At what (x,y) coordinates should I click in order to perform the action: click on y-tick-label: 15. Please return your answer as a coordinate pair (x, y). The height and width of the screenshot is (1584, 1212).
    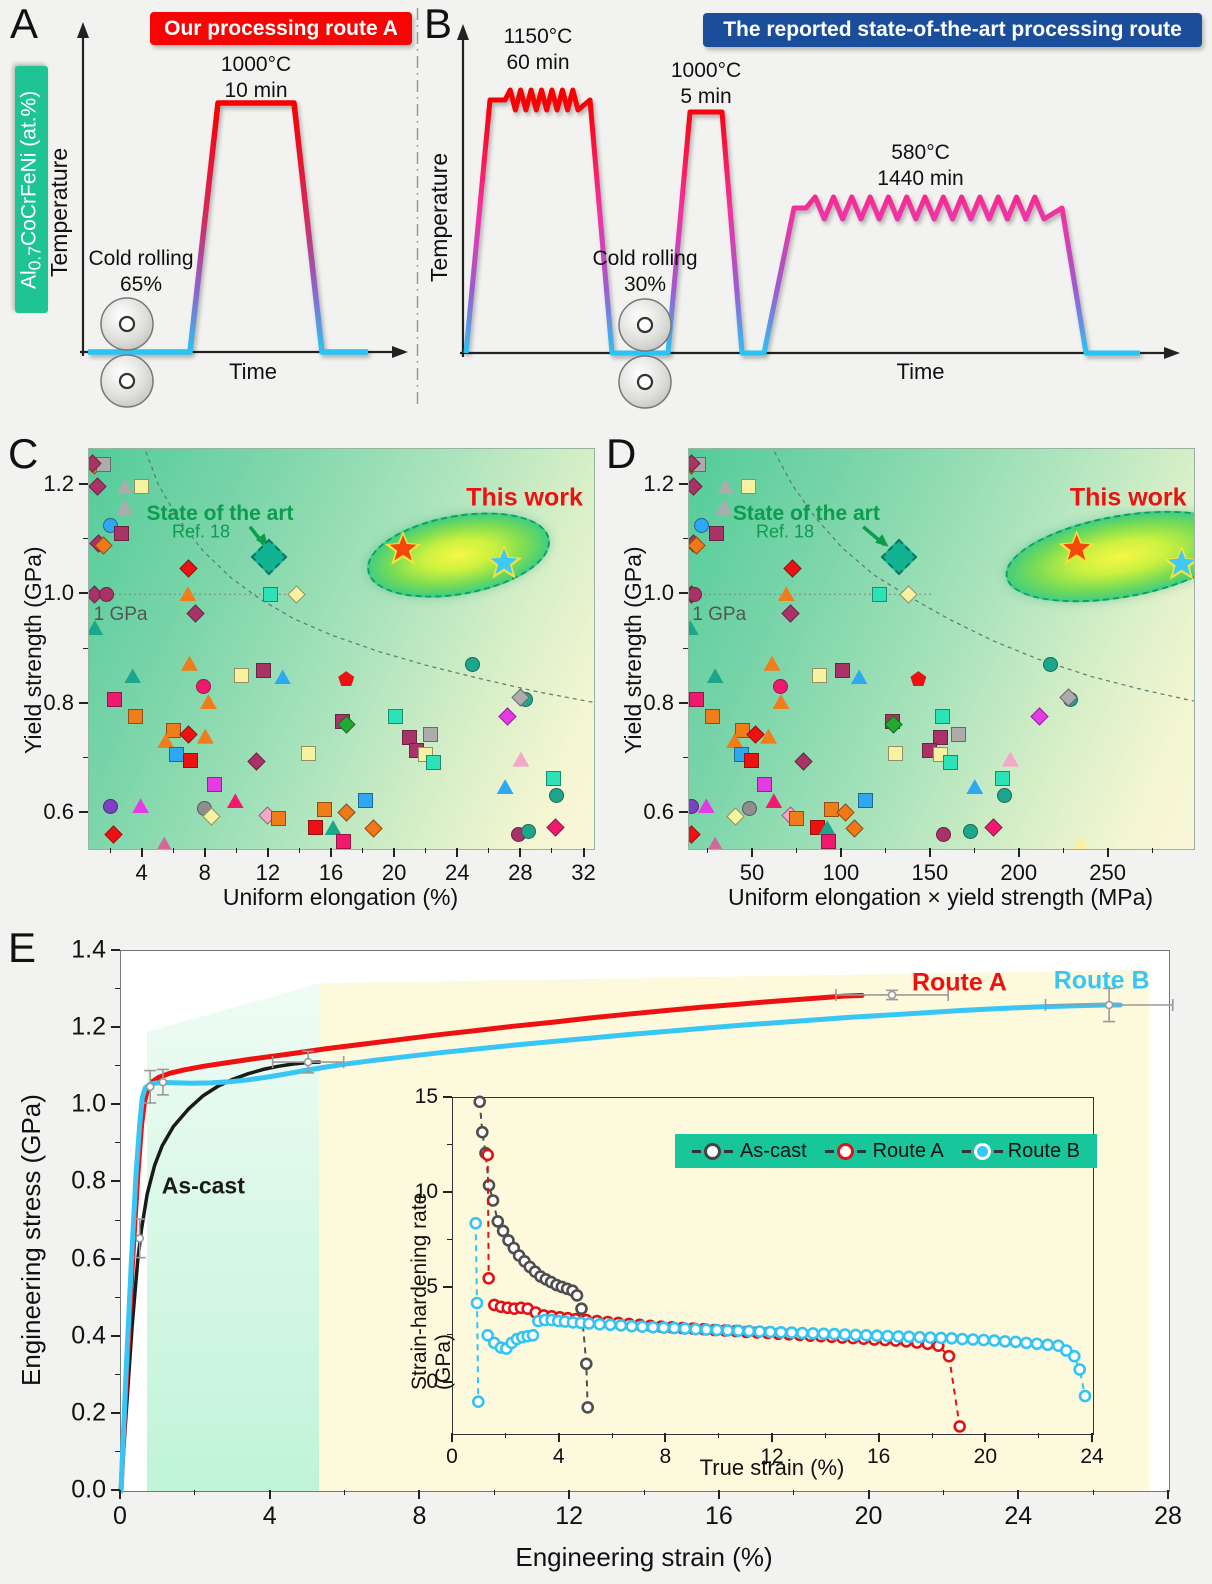
    Looking at the image, I should click on (426, 1096).